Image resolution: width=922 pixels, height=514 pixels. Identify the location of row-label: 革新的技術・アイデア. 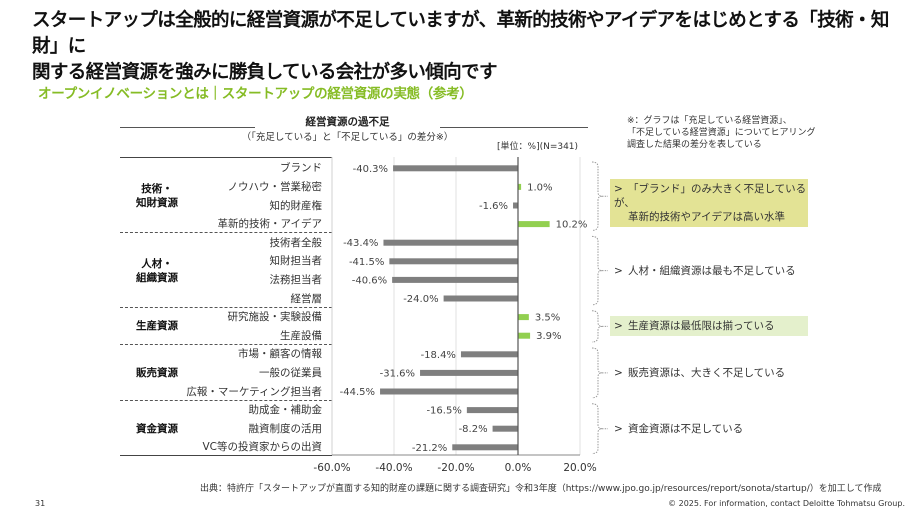
(269, 224).